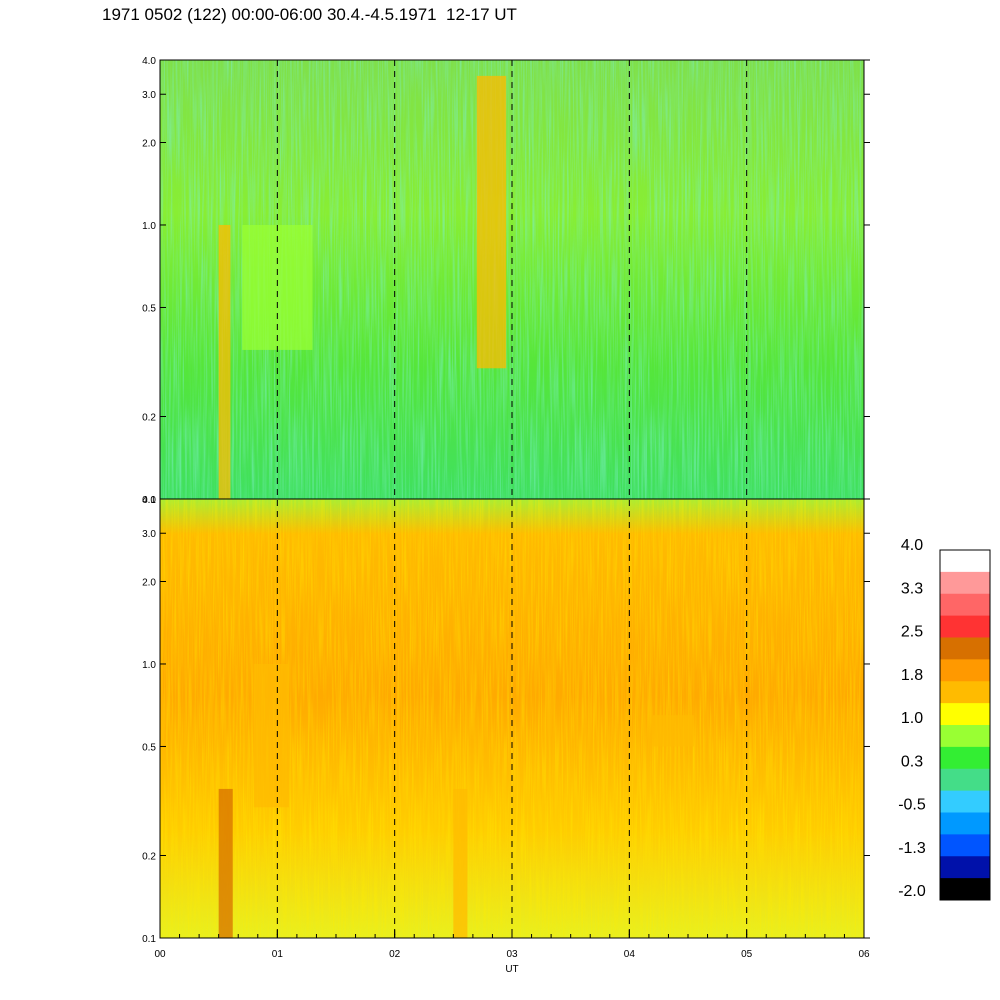 This screenshot has width=1000, height=1000. I want to click on x-tick-label: 02, so click(395, 954).